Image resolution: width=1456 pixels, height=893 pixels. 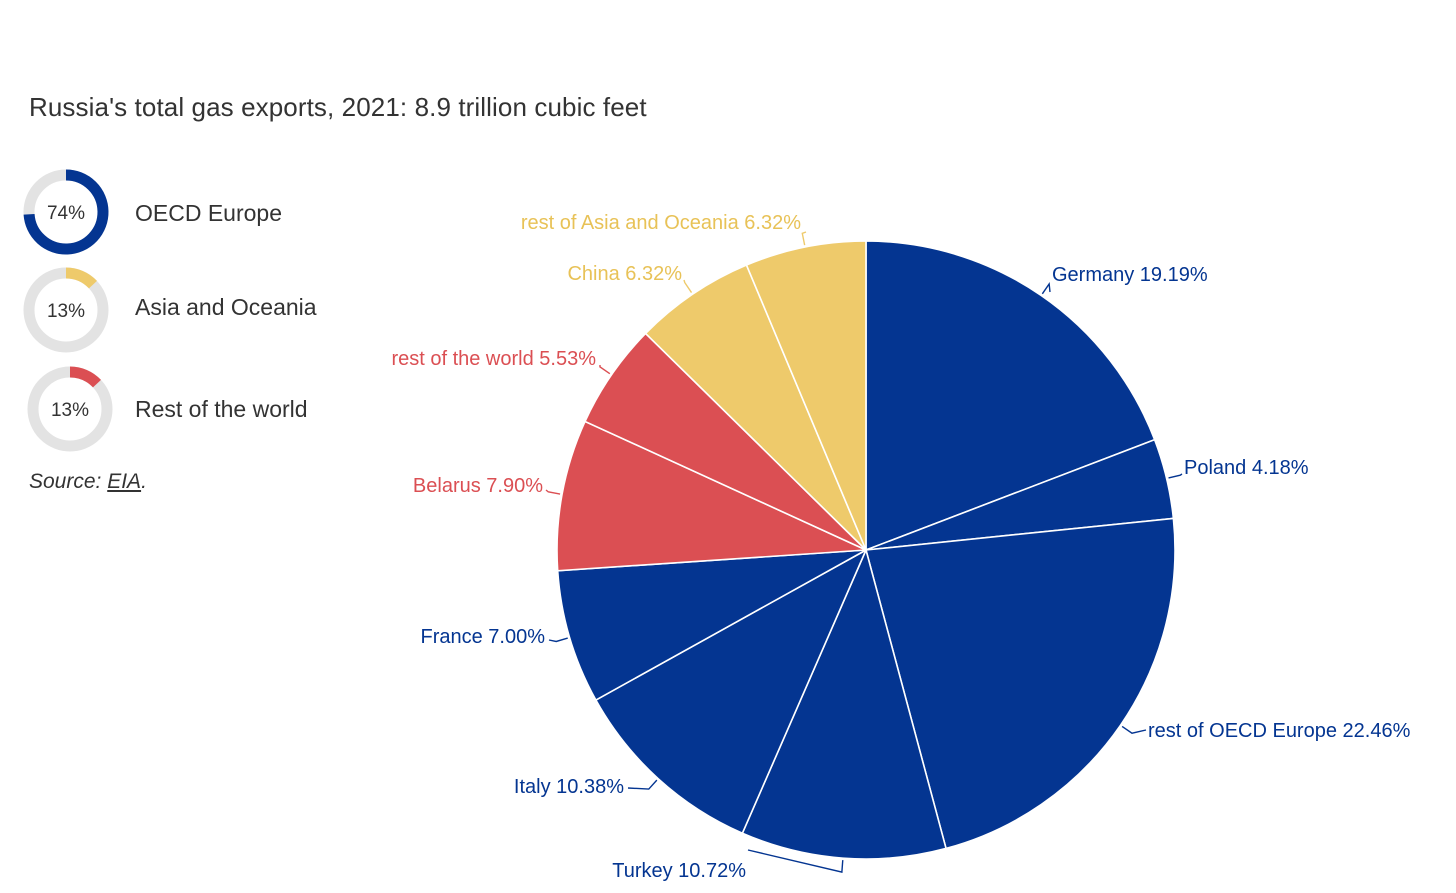 What do you see at coordinates (226, 307) in the screenshot?
I see `legend-label-asia-oceania: Asia and Oceania` at bounding box center [226, 307].